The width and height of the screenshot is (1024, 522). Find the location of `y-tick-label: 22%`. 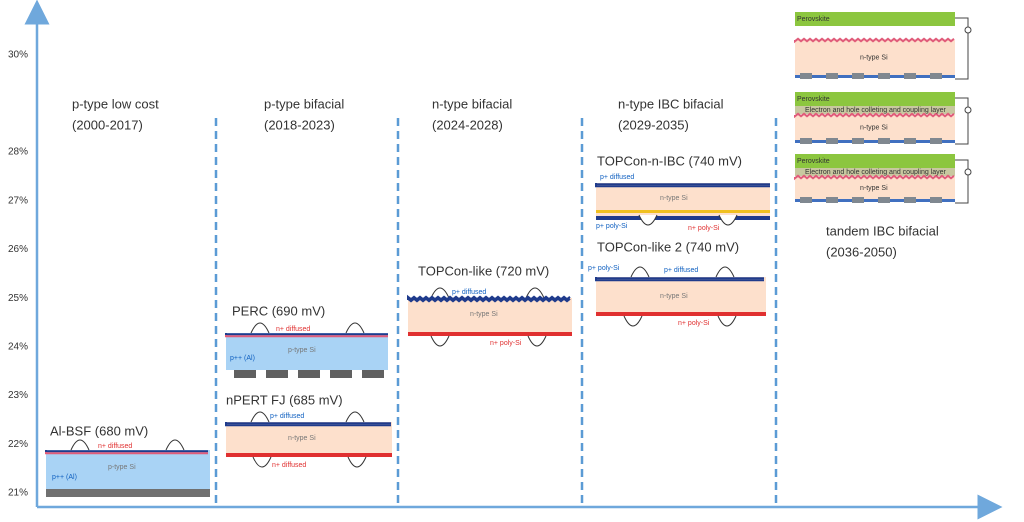

y-tick-label: 22% is located at coordinates (18, 444).